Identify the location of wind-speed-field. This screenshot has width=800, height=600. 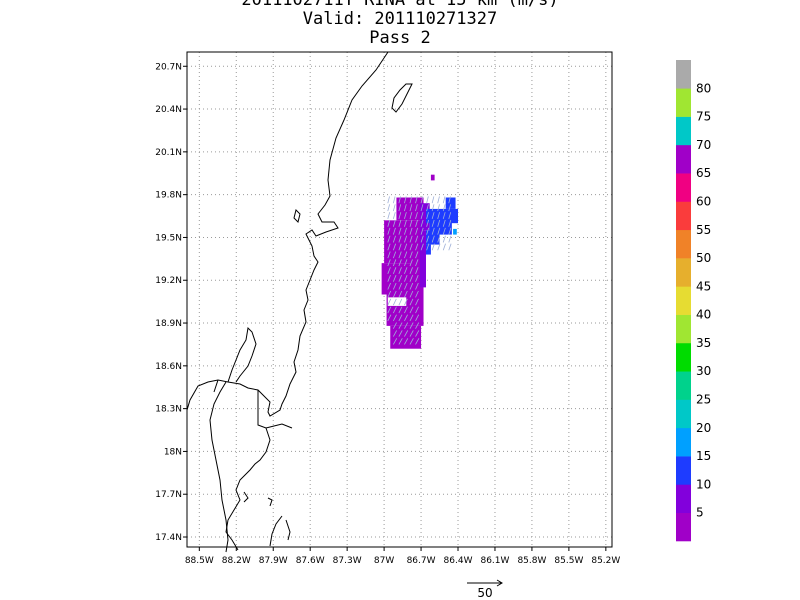
(420, 261).